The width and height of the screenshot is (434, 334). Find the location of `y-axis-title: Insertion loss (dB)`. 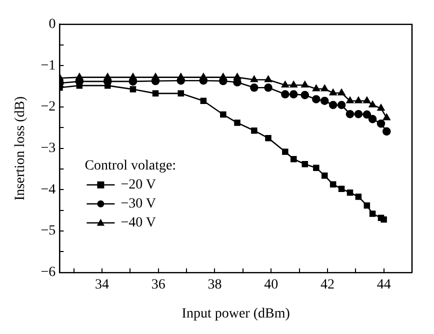

y-axis-title: Insertion loss (dB) is located at coordinates (20, 148).